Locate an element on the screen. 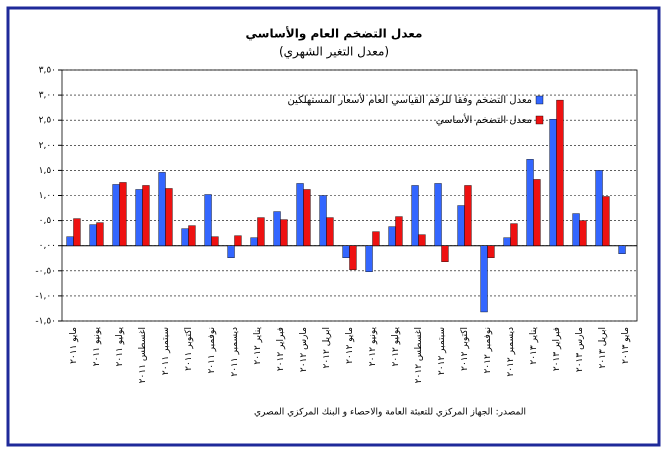 This screenshot has height=454, width=668. y-tick-label: ١,٥٠ is located at coordinates (47, 171).